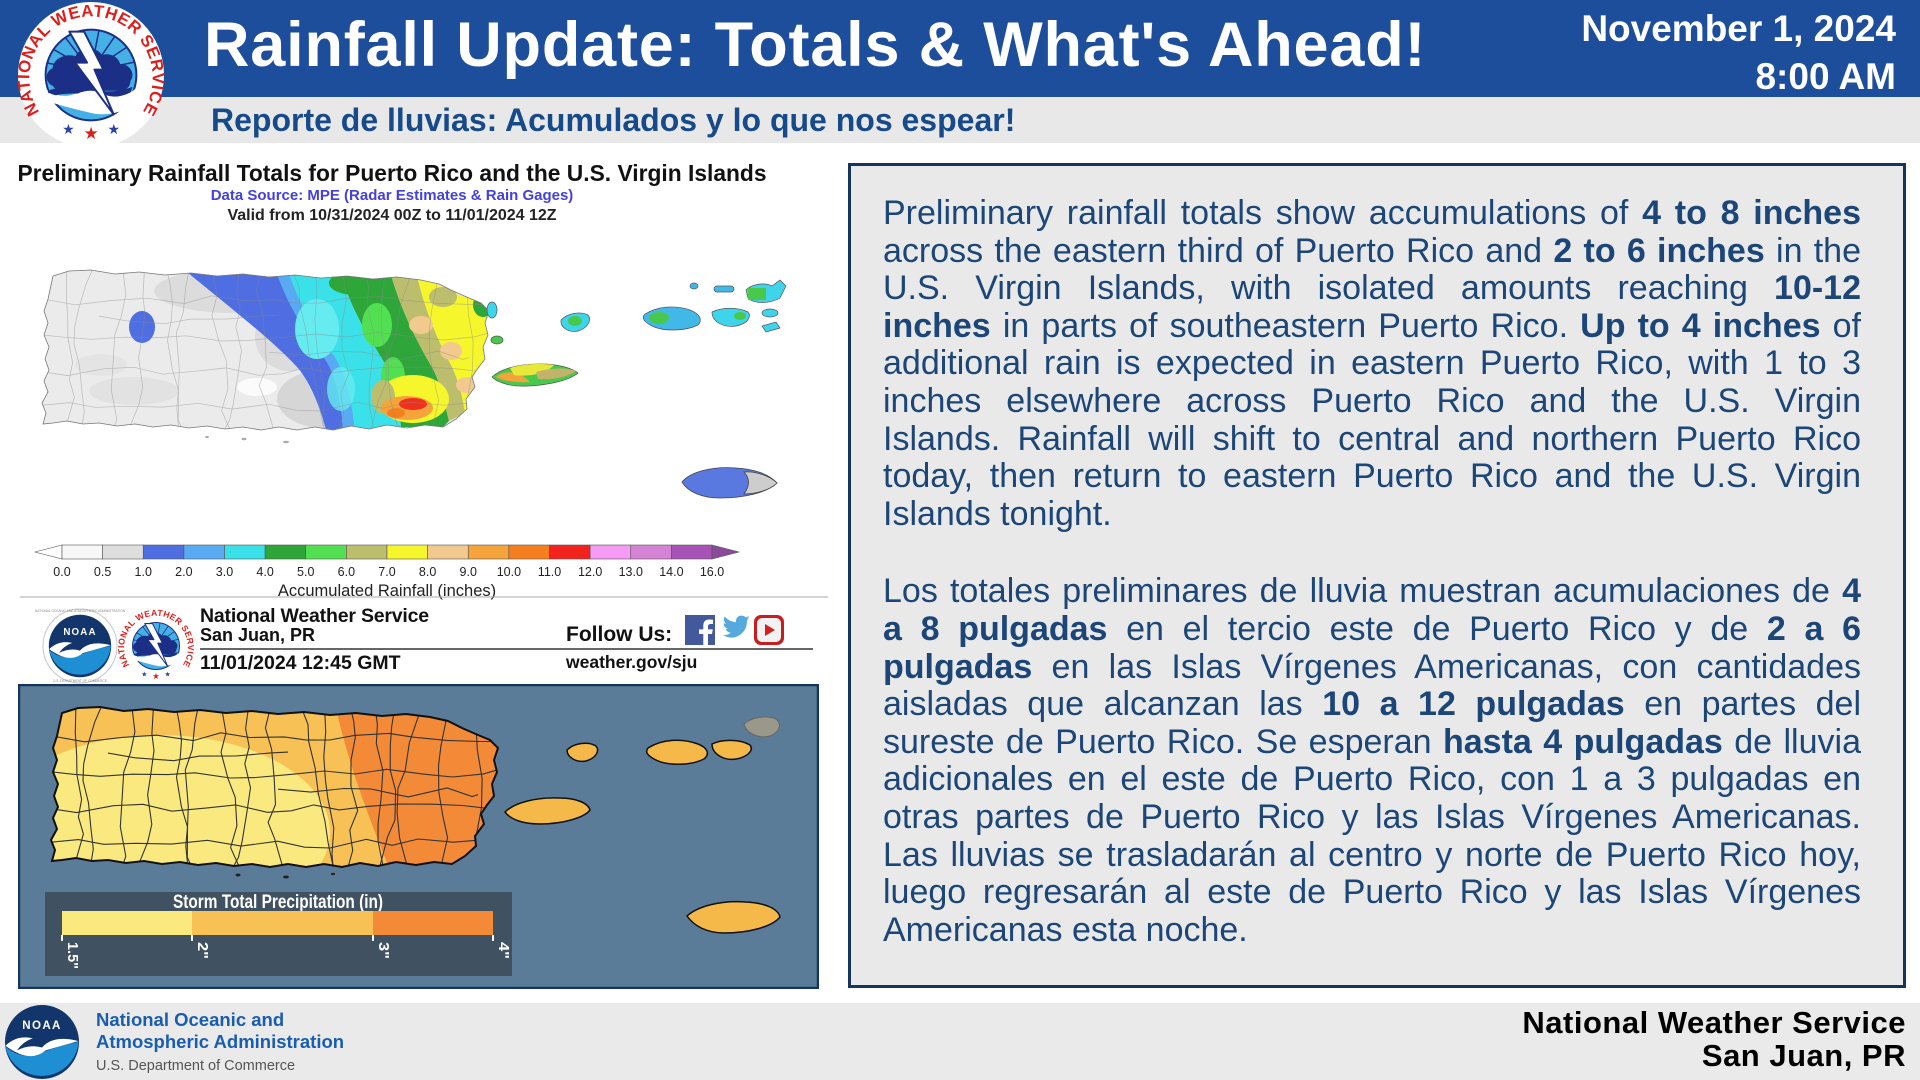 The height and width of the screenshot is (1080, 1920). What do you see at coordinates (387, 591) in the screenshot?
I see `svg-text: Accumulated Rainfall (inches)` at bounding box center [387, 591].